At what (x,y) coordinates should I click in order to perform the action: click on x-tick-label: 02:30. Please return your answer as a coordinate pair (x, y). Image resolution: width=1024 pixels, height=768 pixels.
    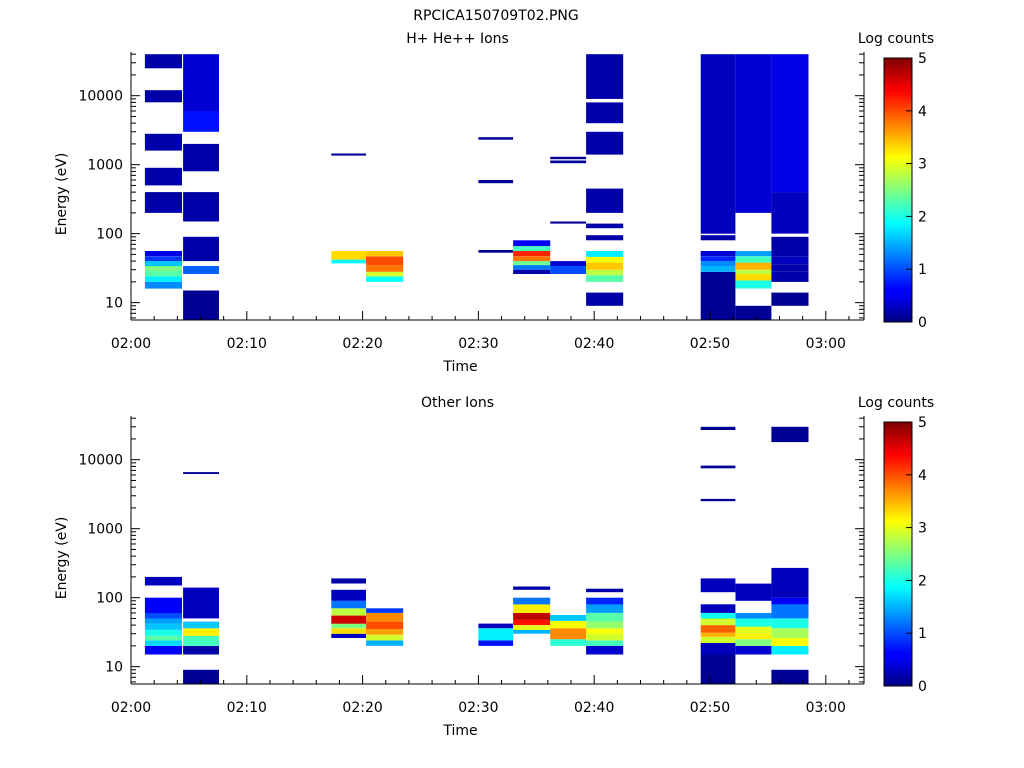
    Looking at the image, I should click on (478, 344).